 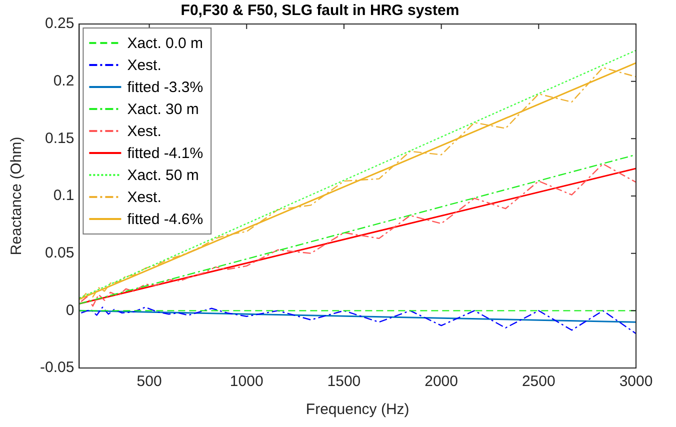 What do you see at coordinates (59, 138) in the screenshot?
I see `y-tick-label: 0.15` at bounding box center [59, 138].